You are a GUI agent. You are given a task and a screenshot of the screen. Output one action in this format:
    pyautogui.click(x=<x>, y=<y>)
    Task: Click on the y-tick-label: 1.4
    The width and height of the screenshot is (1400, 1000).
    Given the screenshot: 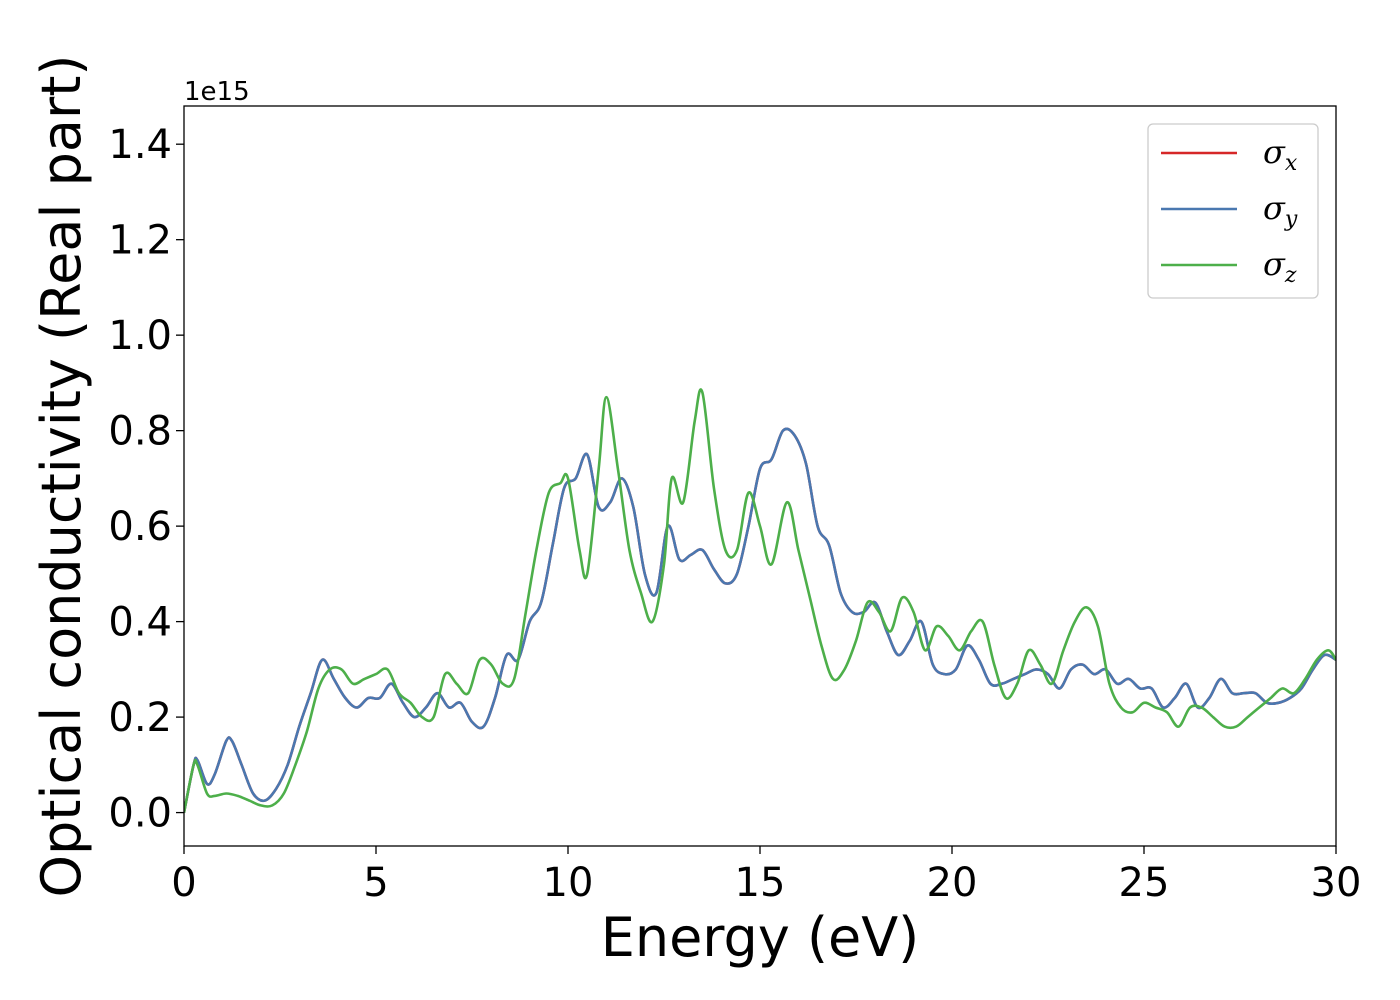 What is the action you would take?
    pyautogui.click(x=140, y=145)
    